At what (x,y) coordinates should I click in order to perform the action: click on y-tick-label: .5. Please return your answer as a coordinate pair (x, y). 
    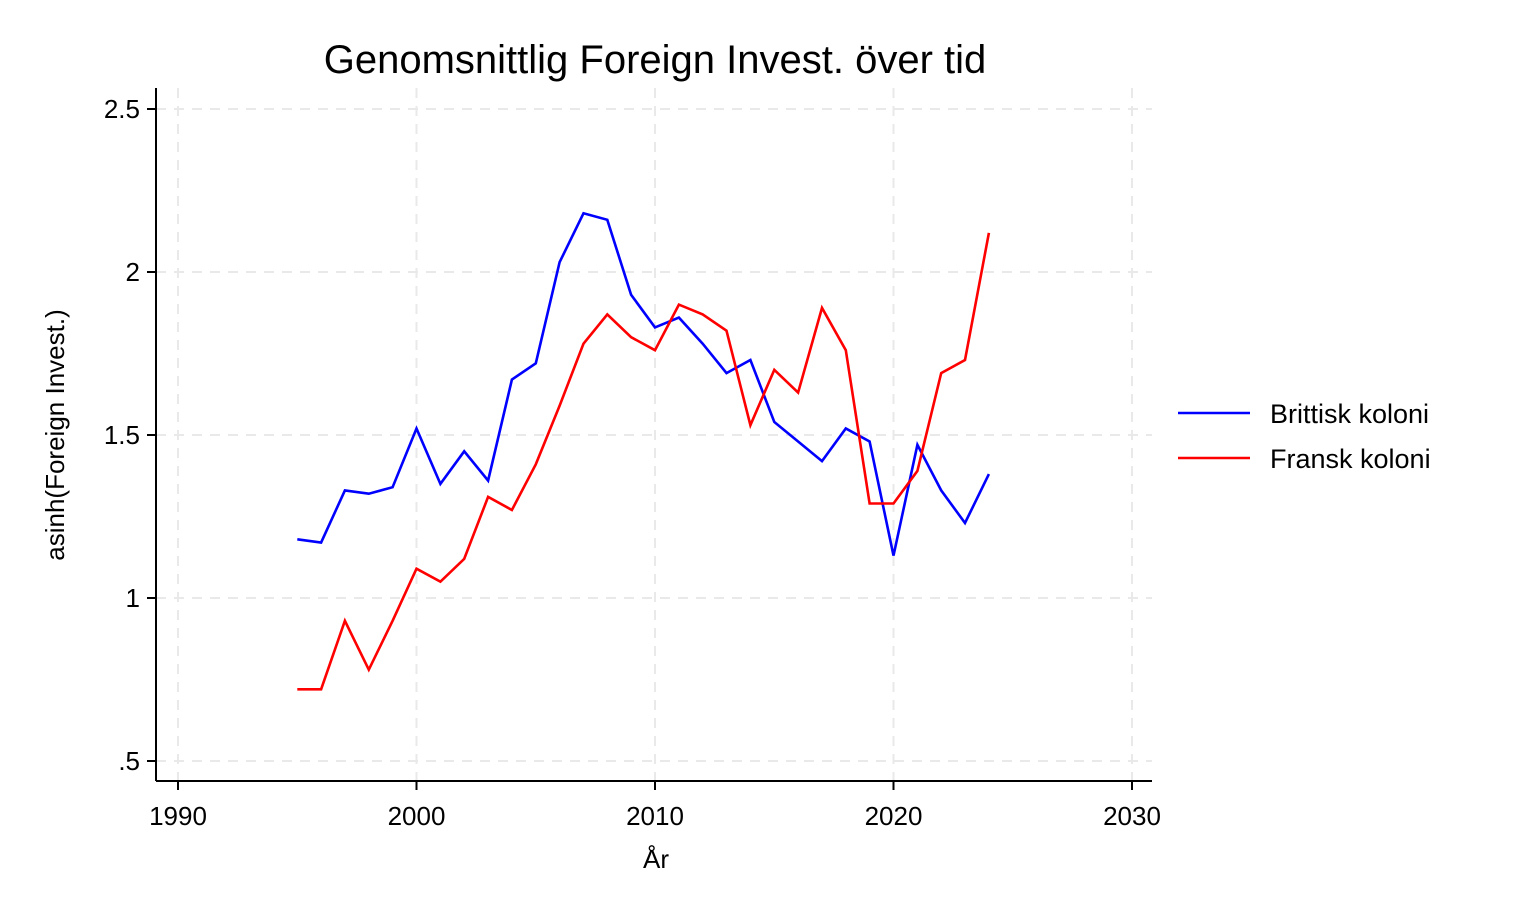
    Looking at the image, I should click on (129, 761).